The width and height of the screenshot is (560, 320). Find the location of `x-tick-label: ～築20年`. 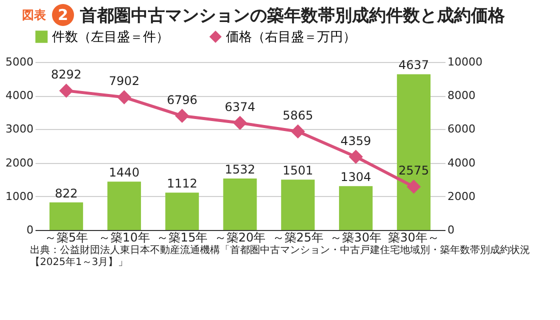

x-tick-label: ～築20年 is located at coordinates (240, 237).